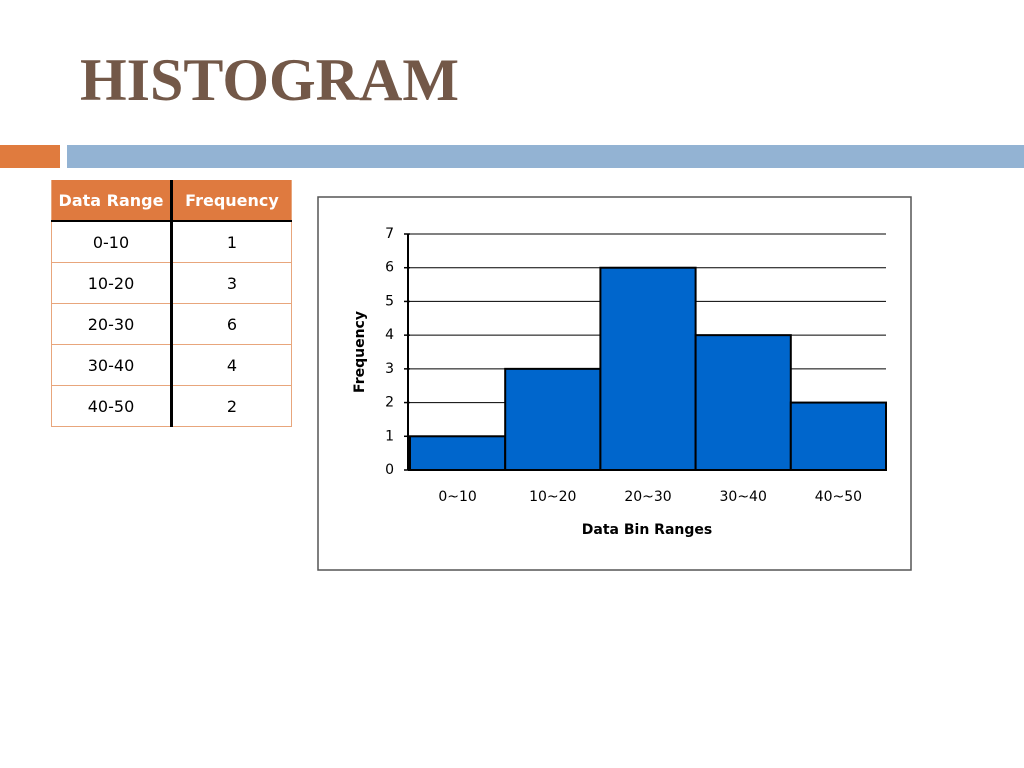 This screenshot has width=1024, height=768. I want to click on table-row: 10-20 3, so click(171, 283).